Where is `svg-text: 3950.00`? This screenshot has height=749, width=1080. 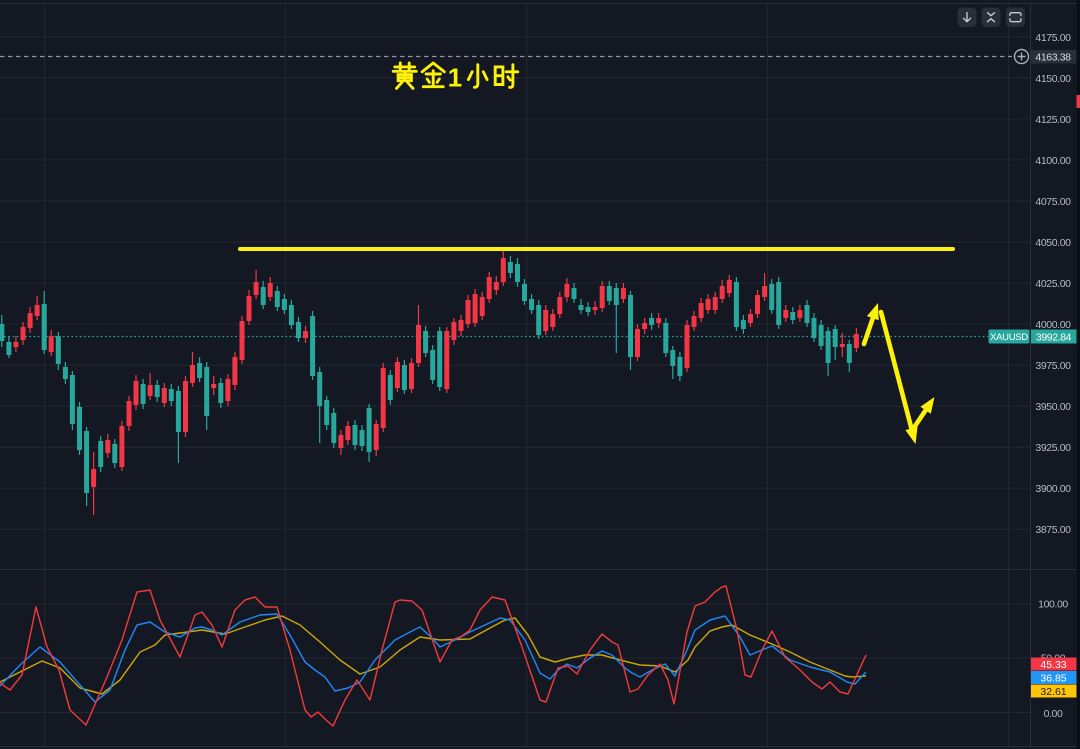
svg-text: 3950.00 is located at coordinates (1053, 407).